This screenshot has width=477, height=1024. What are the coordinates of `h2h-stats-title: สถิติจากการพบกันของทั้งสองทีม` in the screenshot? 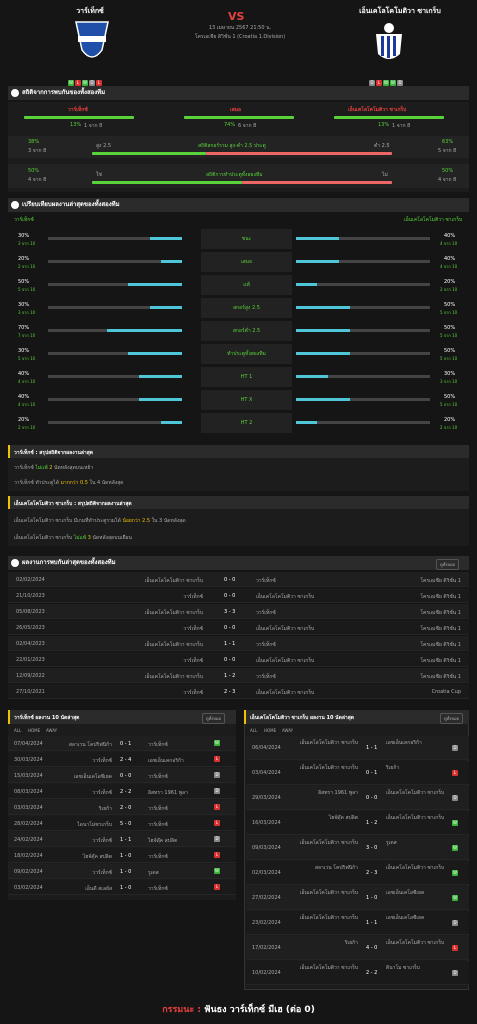 It's located at (238, 93).